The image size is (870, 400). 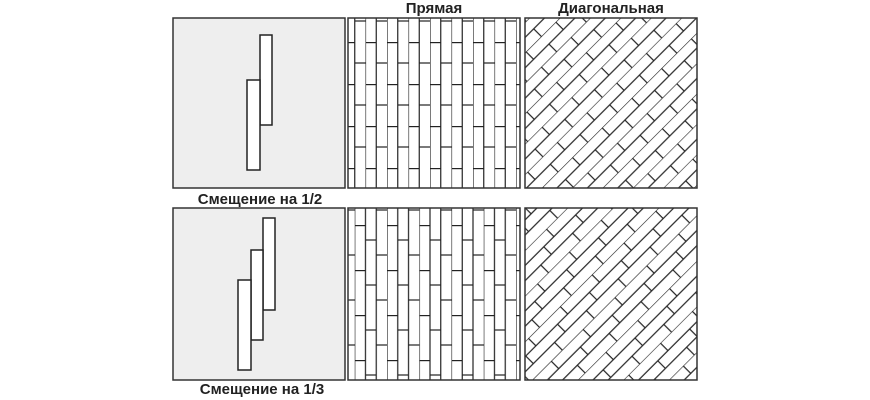 What do you see at coordinates (262, 389) in the screenshot?
I see `row-label: Смещение на 1/3` at bounding box center [262, 389].